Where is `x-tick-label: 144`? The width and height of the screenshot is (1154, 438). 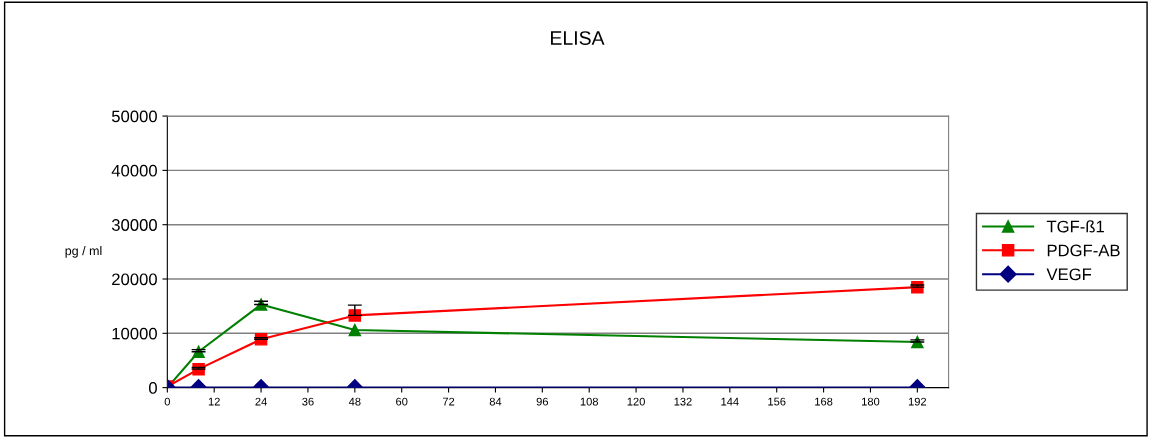 x-tick-label: 144 is located at coordinates (730, 401).